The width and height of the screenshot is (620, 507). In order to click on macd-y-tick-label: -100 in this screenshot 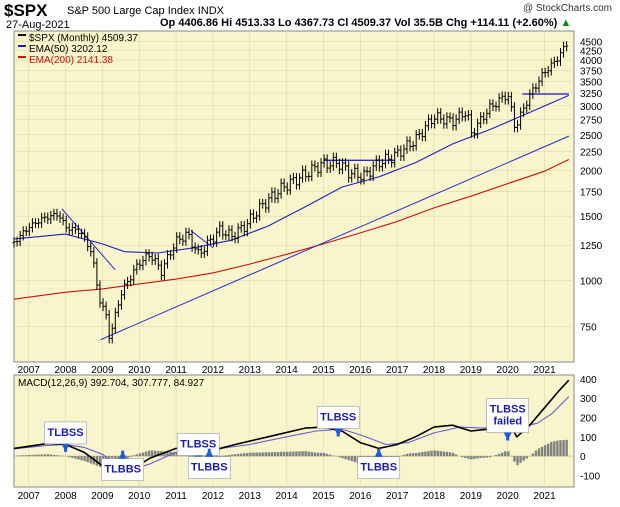, I will do `click(590, 476)`.